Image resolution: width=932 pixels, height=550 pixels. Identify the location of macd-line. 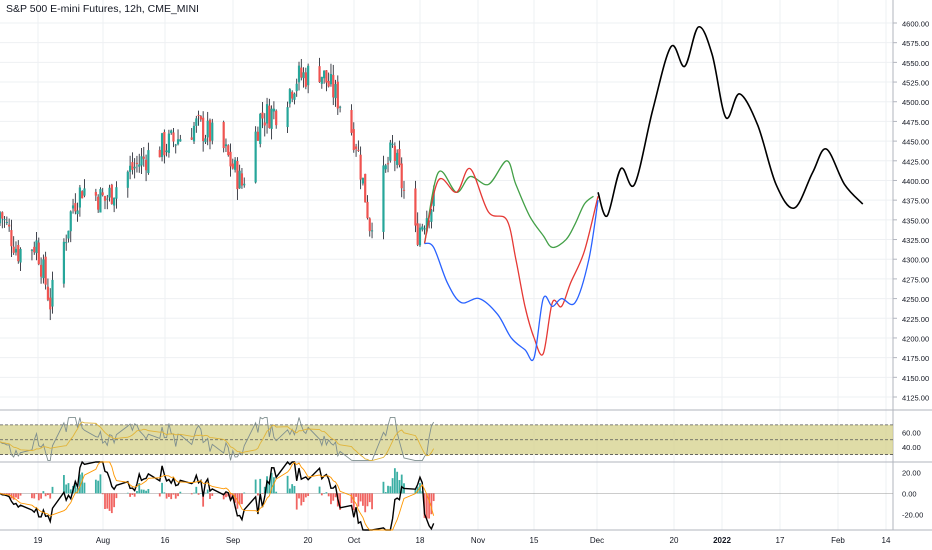
(217, 495).